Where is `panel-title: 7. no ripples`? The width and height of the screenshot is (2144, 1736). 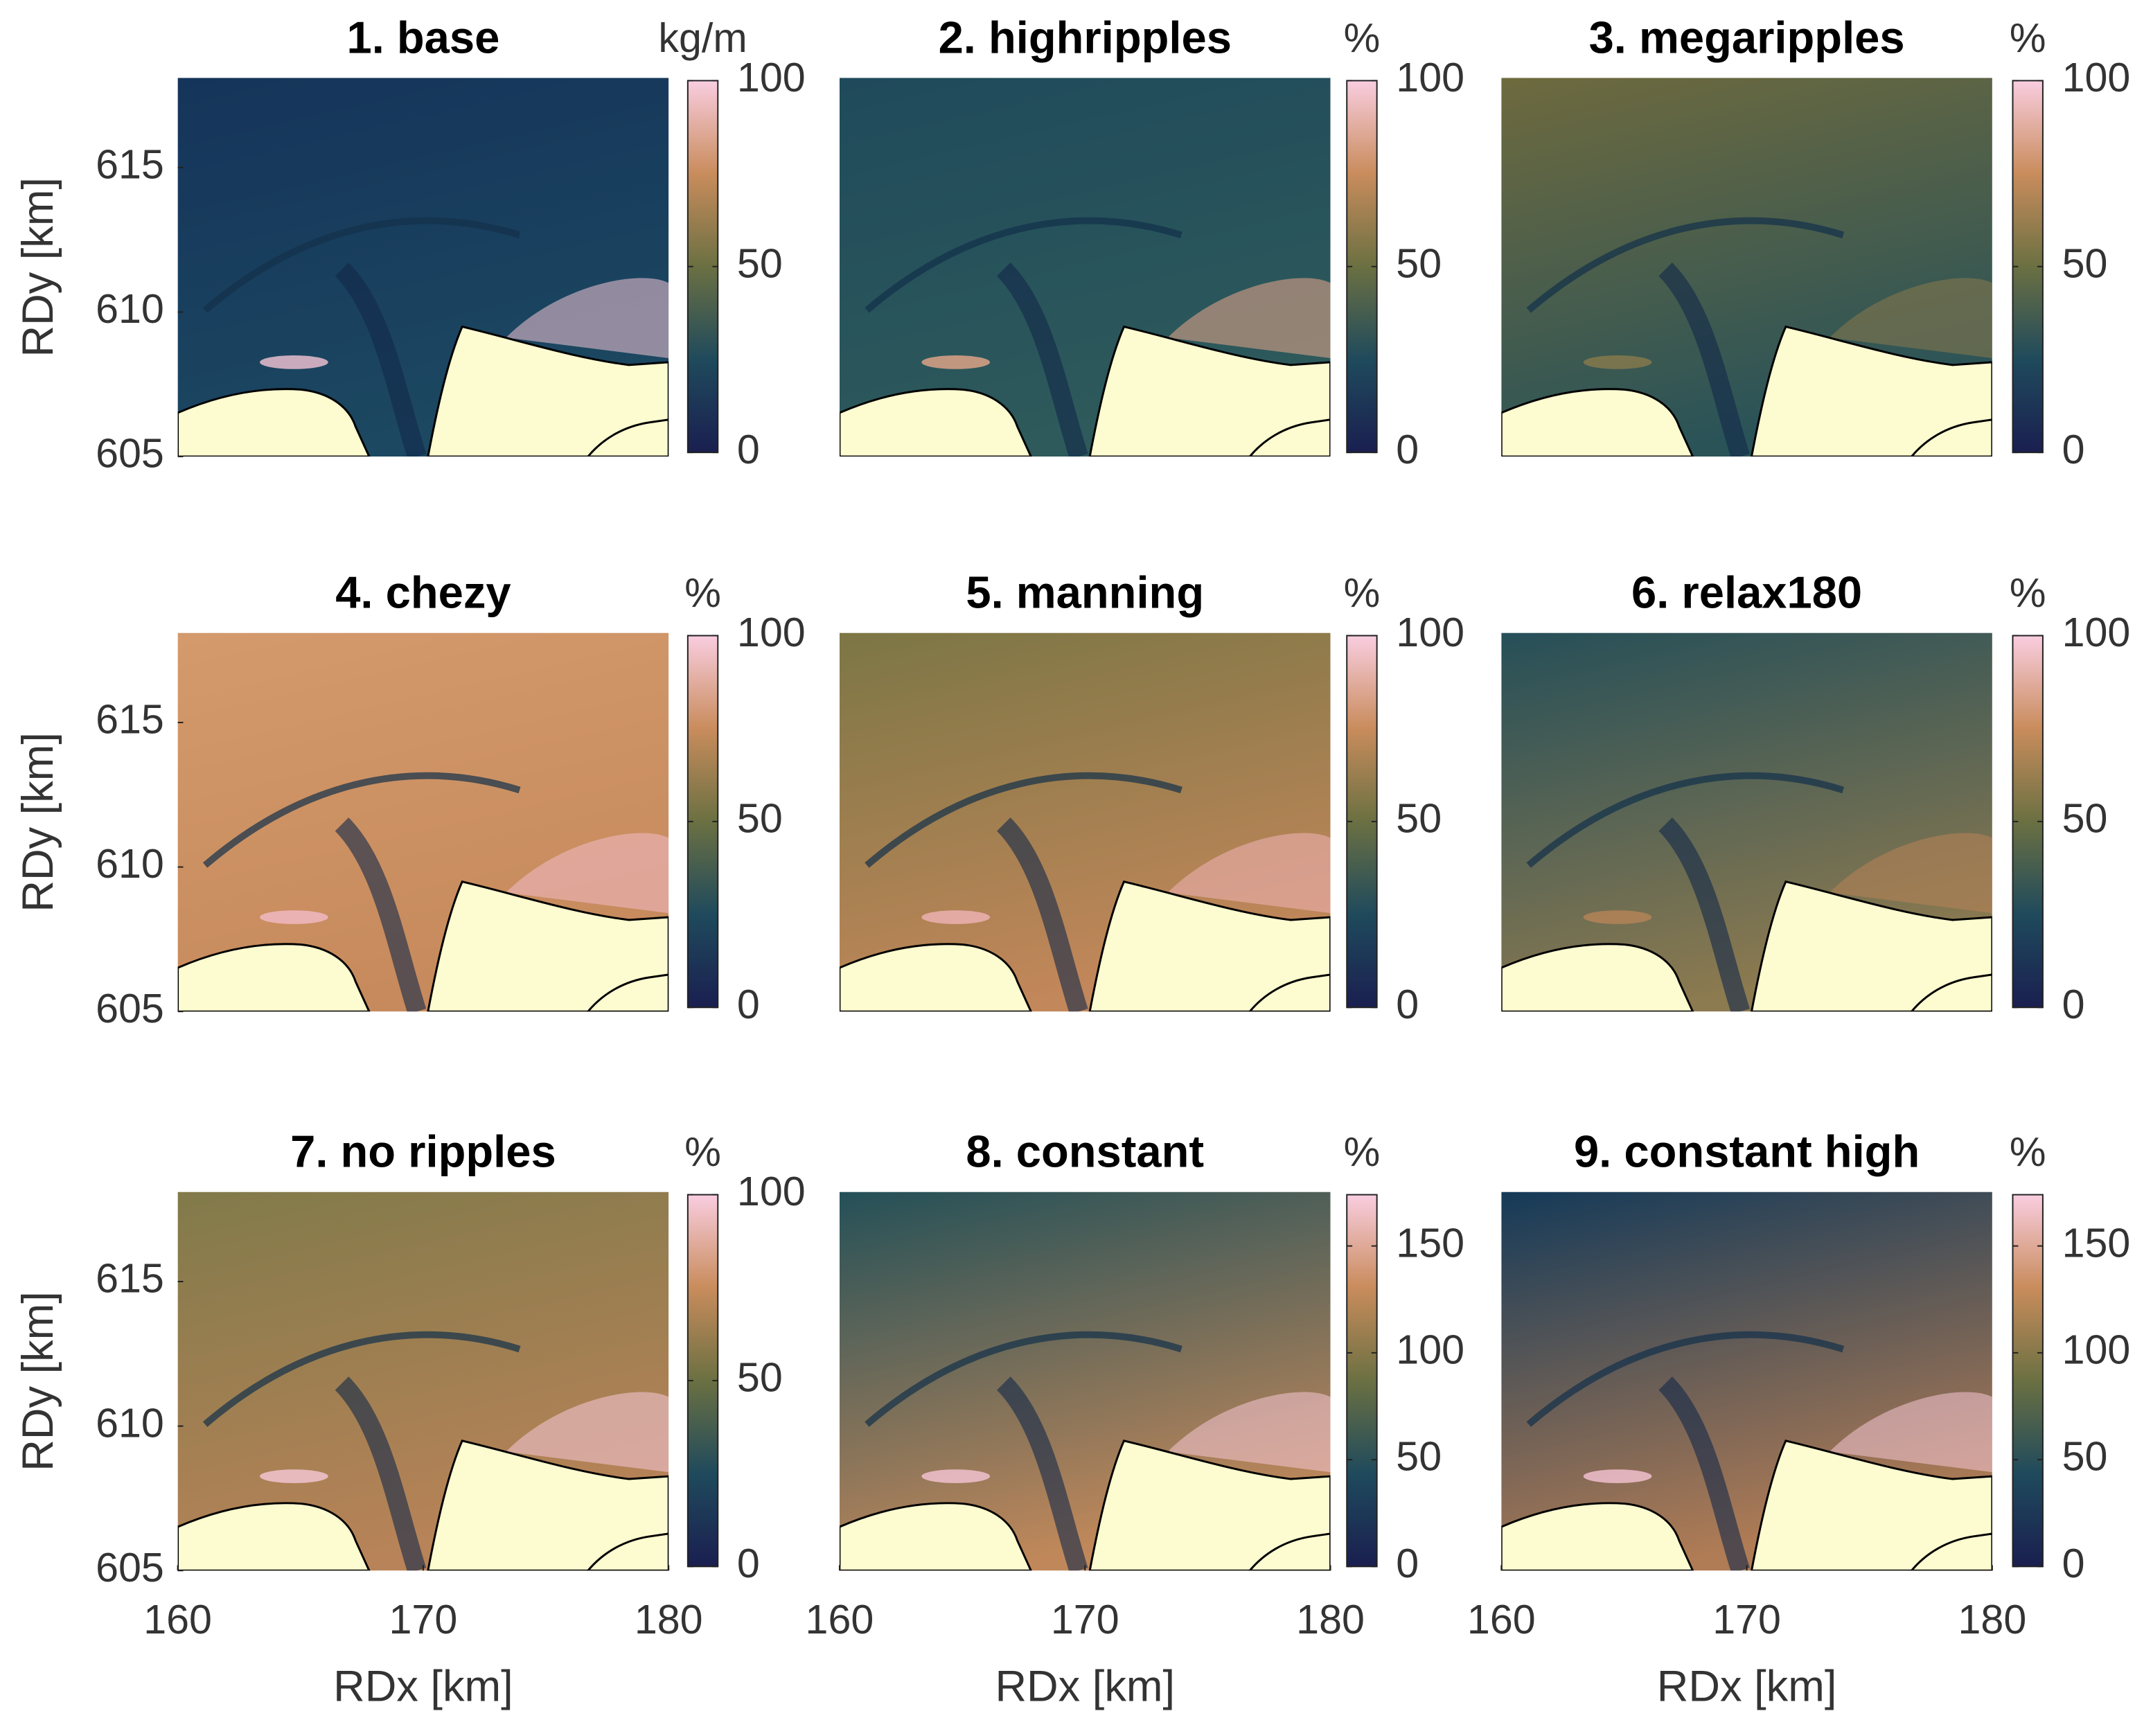
panel-title: 7. no ripples is located at coordinates (423, 1152).